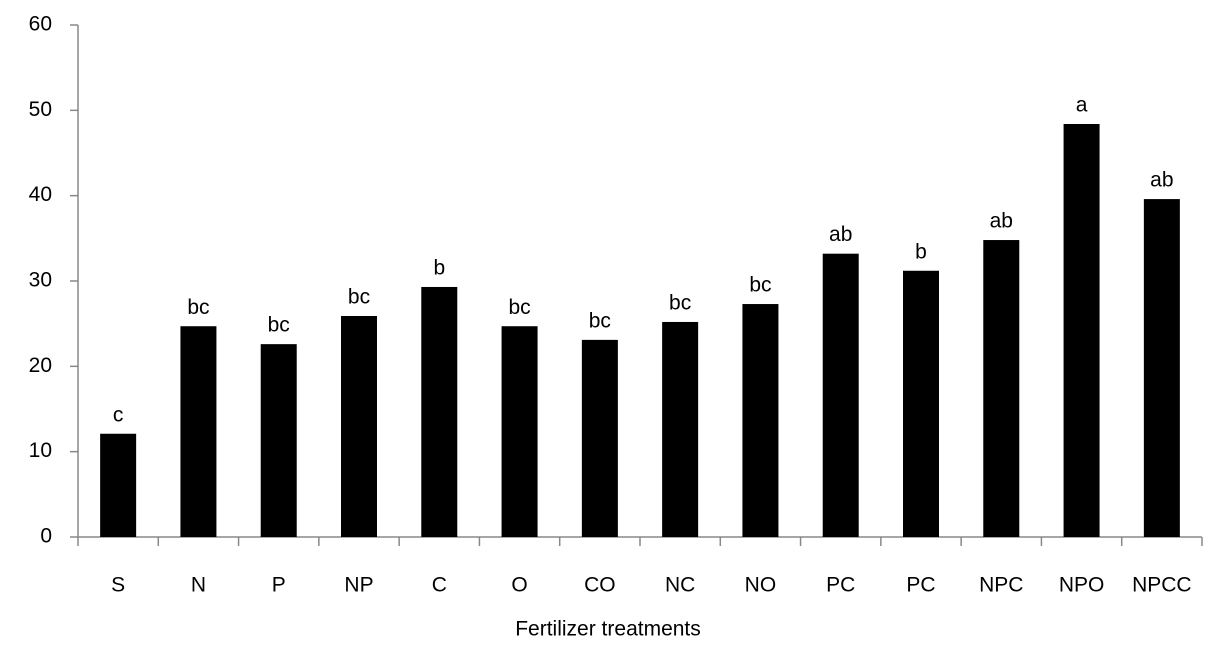 This screenshot has width=1217, height=667. Describe the element at coordinates (761, 585) in the screenshot. I see `x-tick-label: NO` at that location.